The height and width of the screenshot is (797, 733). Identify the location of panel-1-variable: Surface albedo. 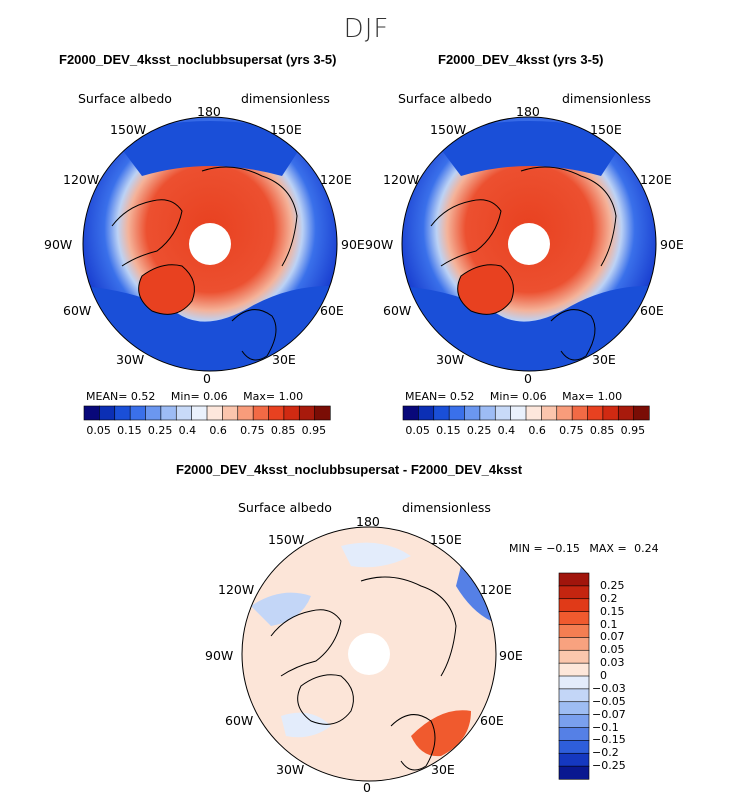
(125, 98).